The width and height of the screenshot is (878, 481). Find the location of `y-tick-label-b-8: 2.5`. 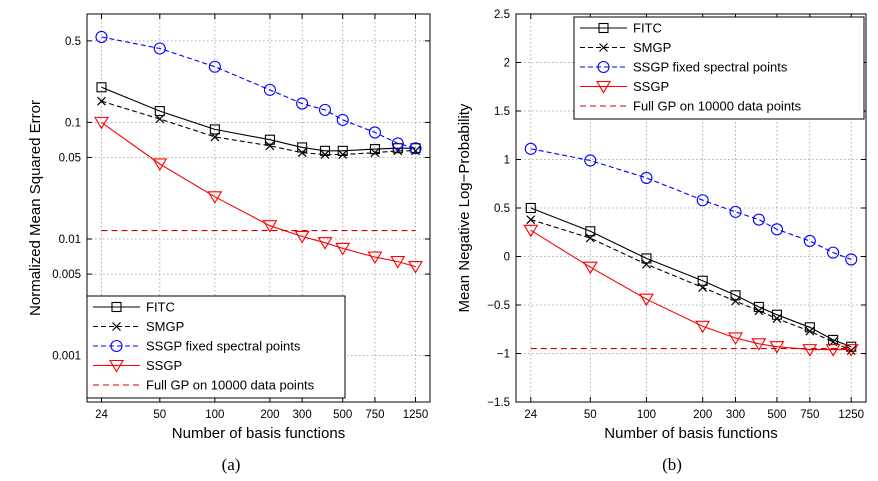

y-tick-label-b-8: 2.5 is located at coordinates (502, 15).